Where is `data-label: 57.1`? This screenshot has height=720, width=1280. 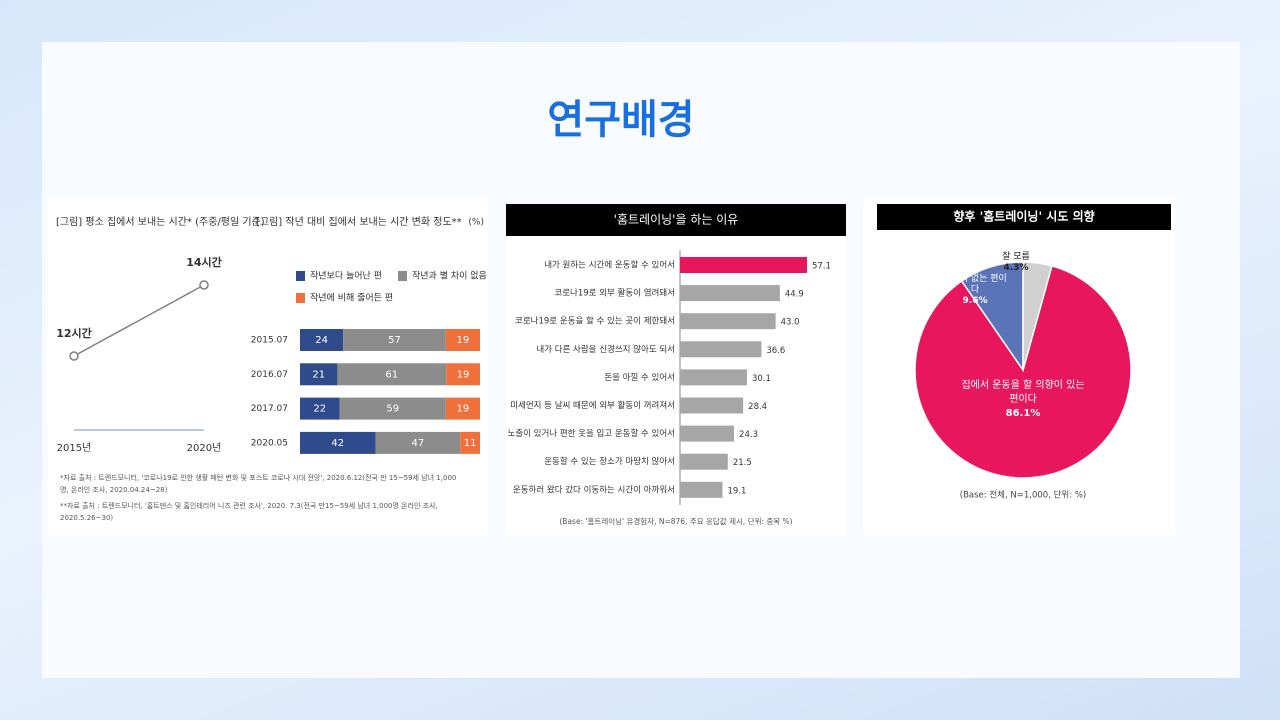 data-label: 57.1 is located at coordinates (821, 267).